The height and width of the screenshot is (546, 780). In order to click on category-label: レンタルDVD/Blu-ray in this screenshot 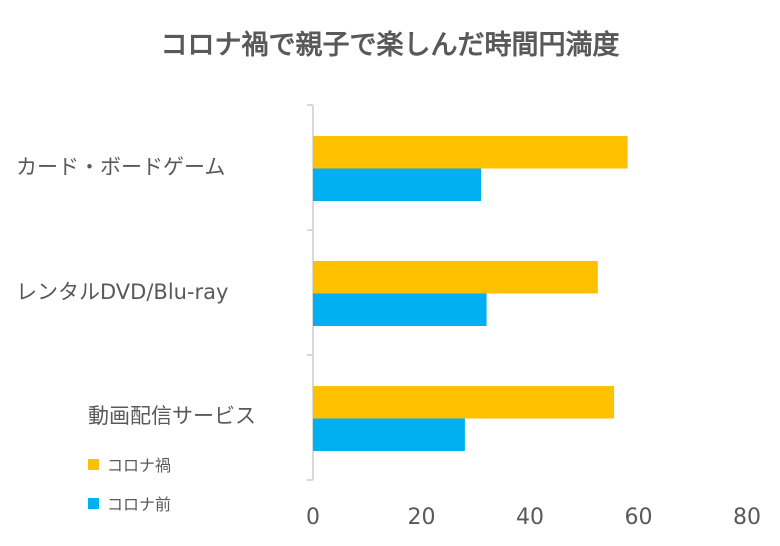, I will do `click(122, 292)`.